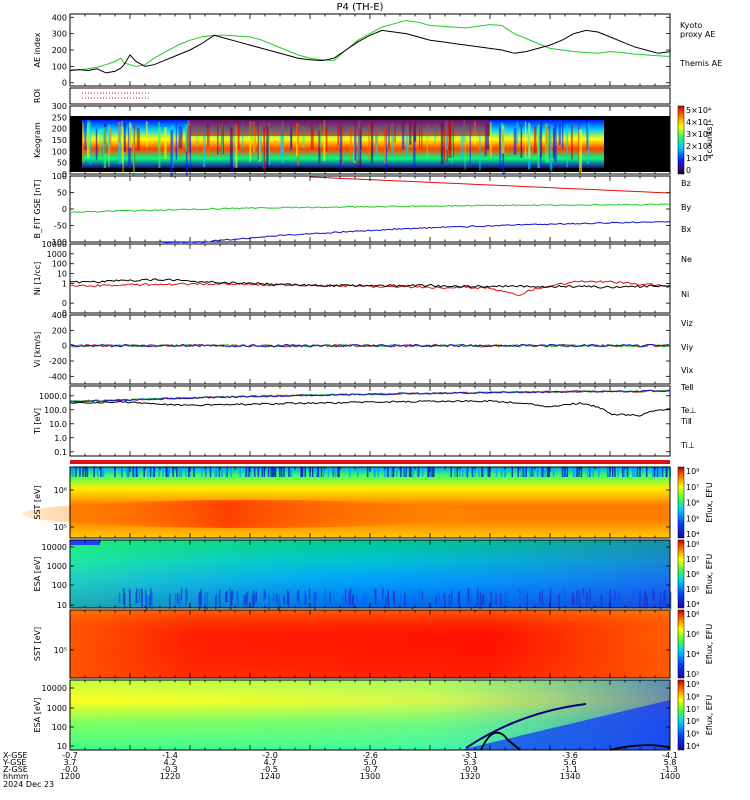 This screenshot has height=800, width=750. Describe the element at coordinates (64, 303) in the screenshot. I see `density-y-tick-label: 0` at that location.